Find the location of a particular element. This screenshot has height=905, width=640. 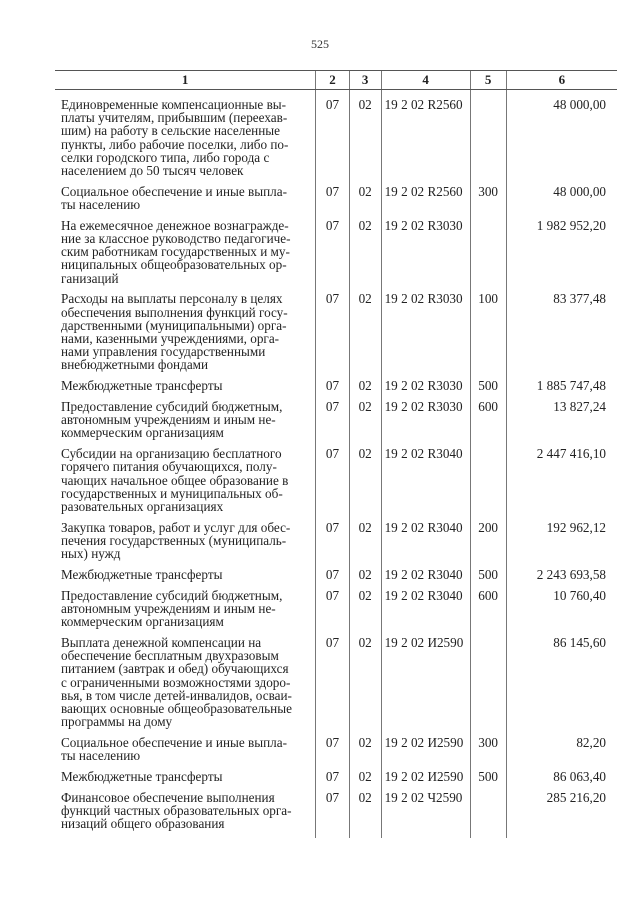

amount: 13 827,24 is located at coordinates (561, 424).